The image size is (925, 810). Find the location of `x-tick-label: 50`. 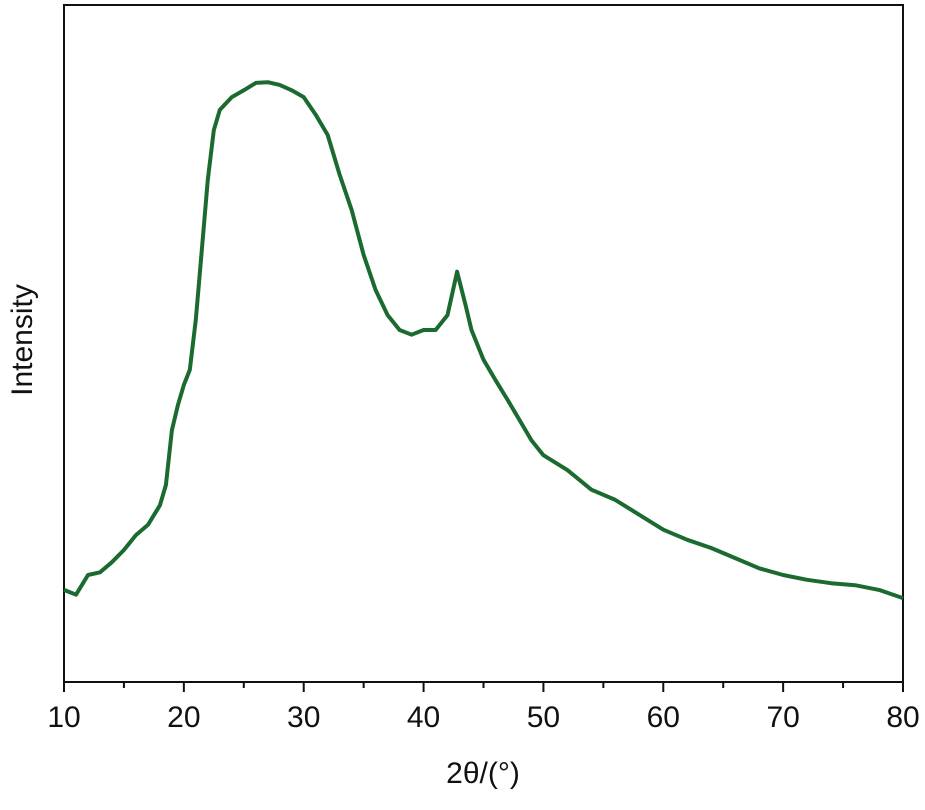

x-tick-label: 50 is located at coordinates (543, 717).